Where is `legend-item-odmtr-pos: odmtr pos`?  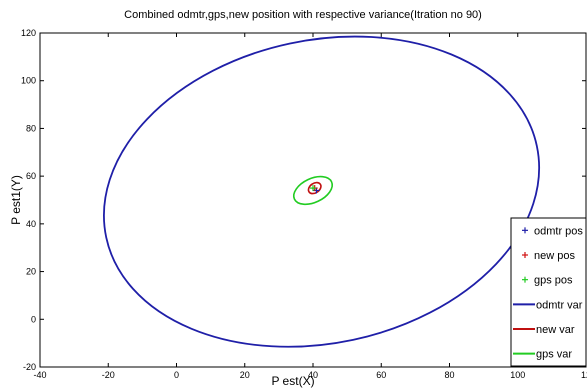
legend-item-odmtr-pos: odmtr pos is located at coordinates (552, 231).